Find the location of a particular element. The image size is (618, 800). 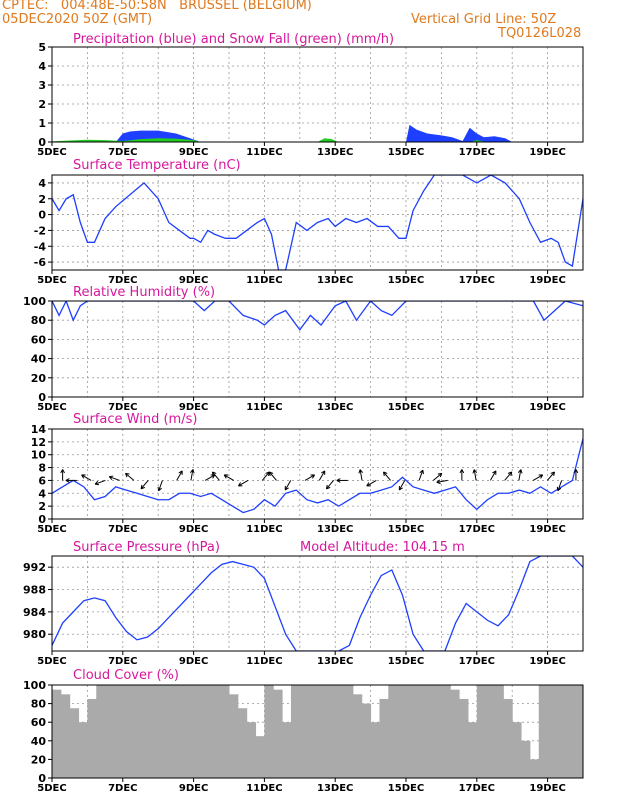

y-tick-label: -6 is located at coordinates (40, 262).